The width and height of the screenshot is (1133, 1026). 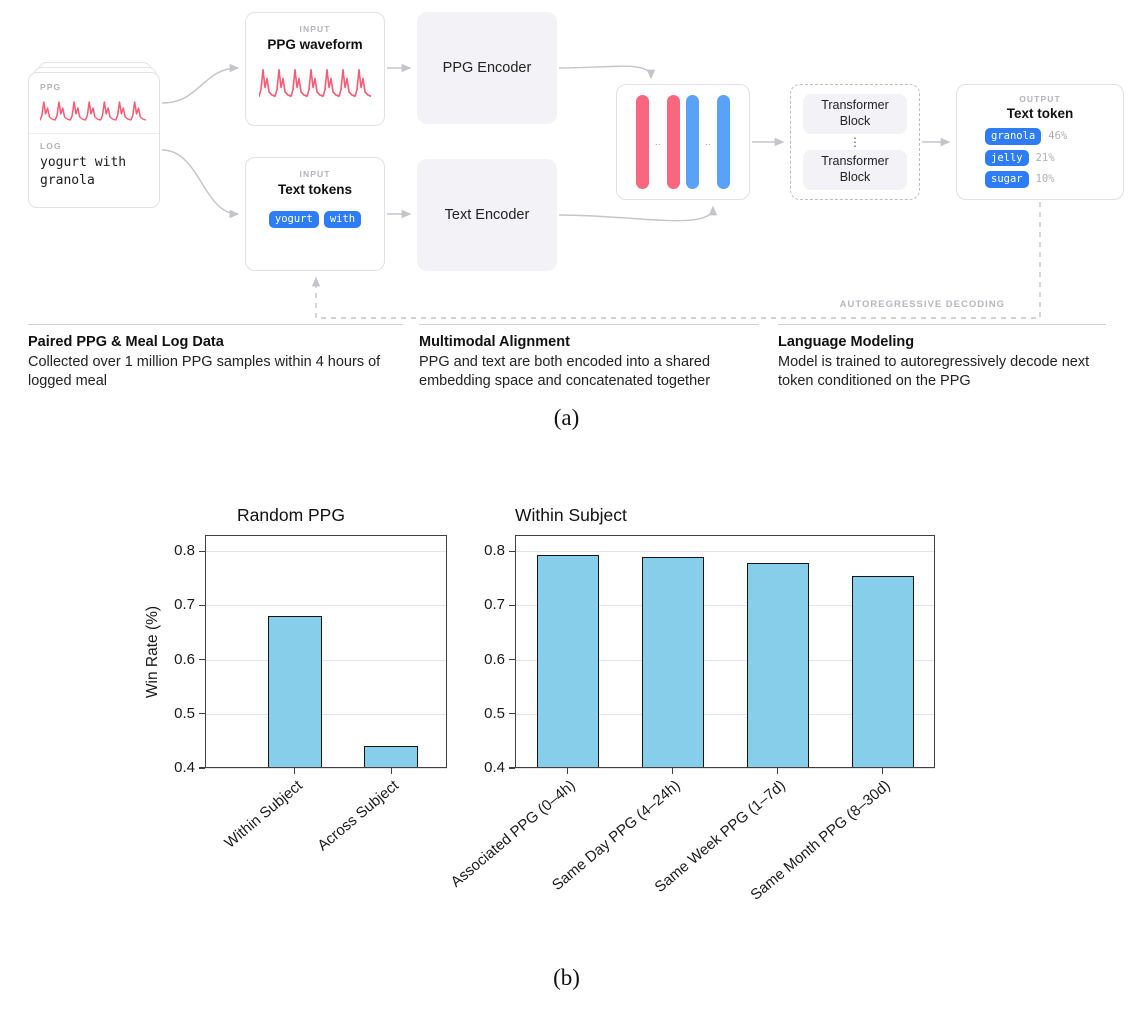 I want to click on ppg-encoder-label: PPG Encoder, so click(x=487, y=68).